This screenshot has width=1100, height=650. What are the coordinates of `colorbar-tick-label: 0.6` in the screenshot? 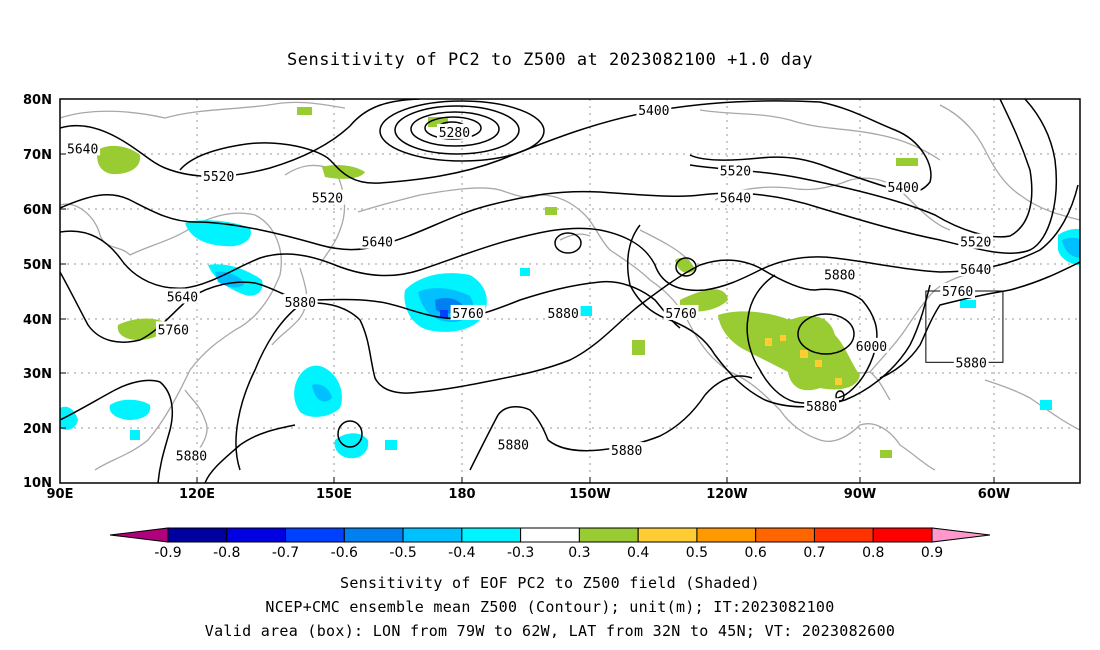 It's located at (756, 553).